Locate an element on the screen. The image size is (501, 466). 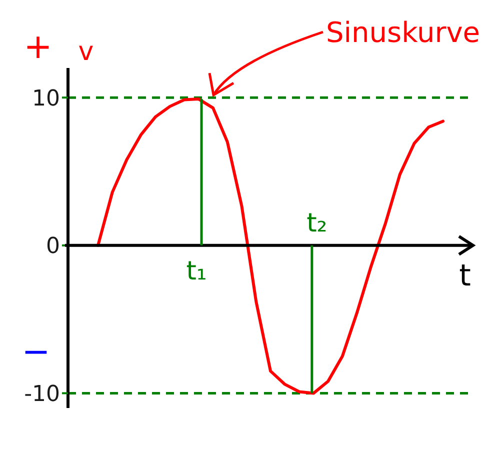
y-tick-label: 0 is located at coordinates (53, 247).